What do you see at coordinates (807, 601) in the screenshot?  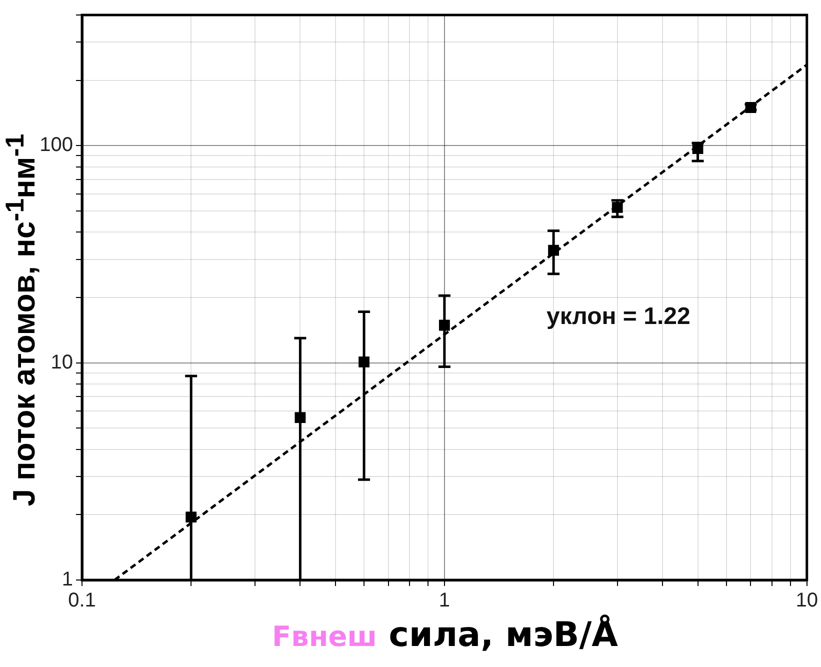 I see `x-tick-label: 10` at bounding box center [807, 601].